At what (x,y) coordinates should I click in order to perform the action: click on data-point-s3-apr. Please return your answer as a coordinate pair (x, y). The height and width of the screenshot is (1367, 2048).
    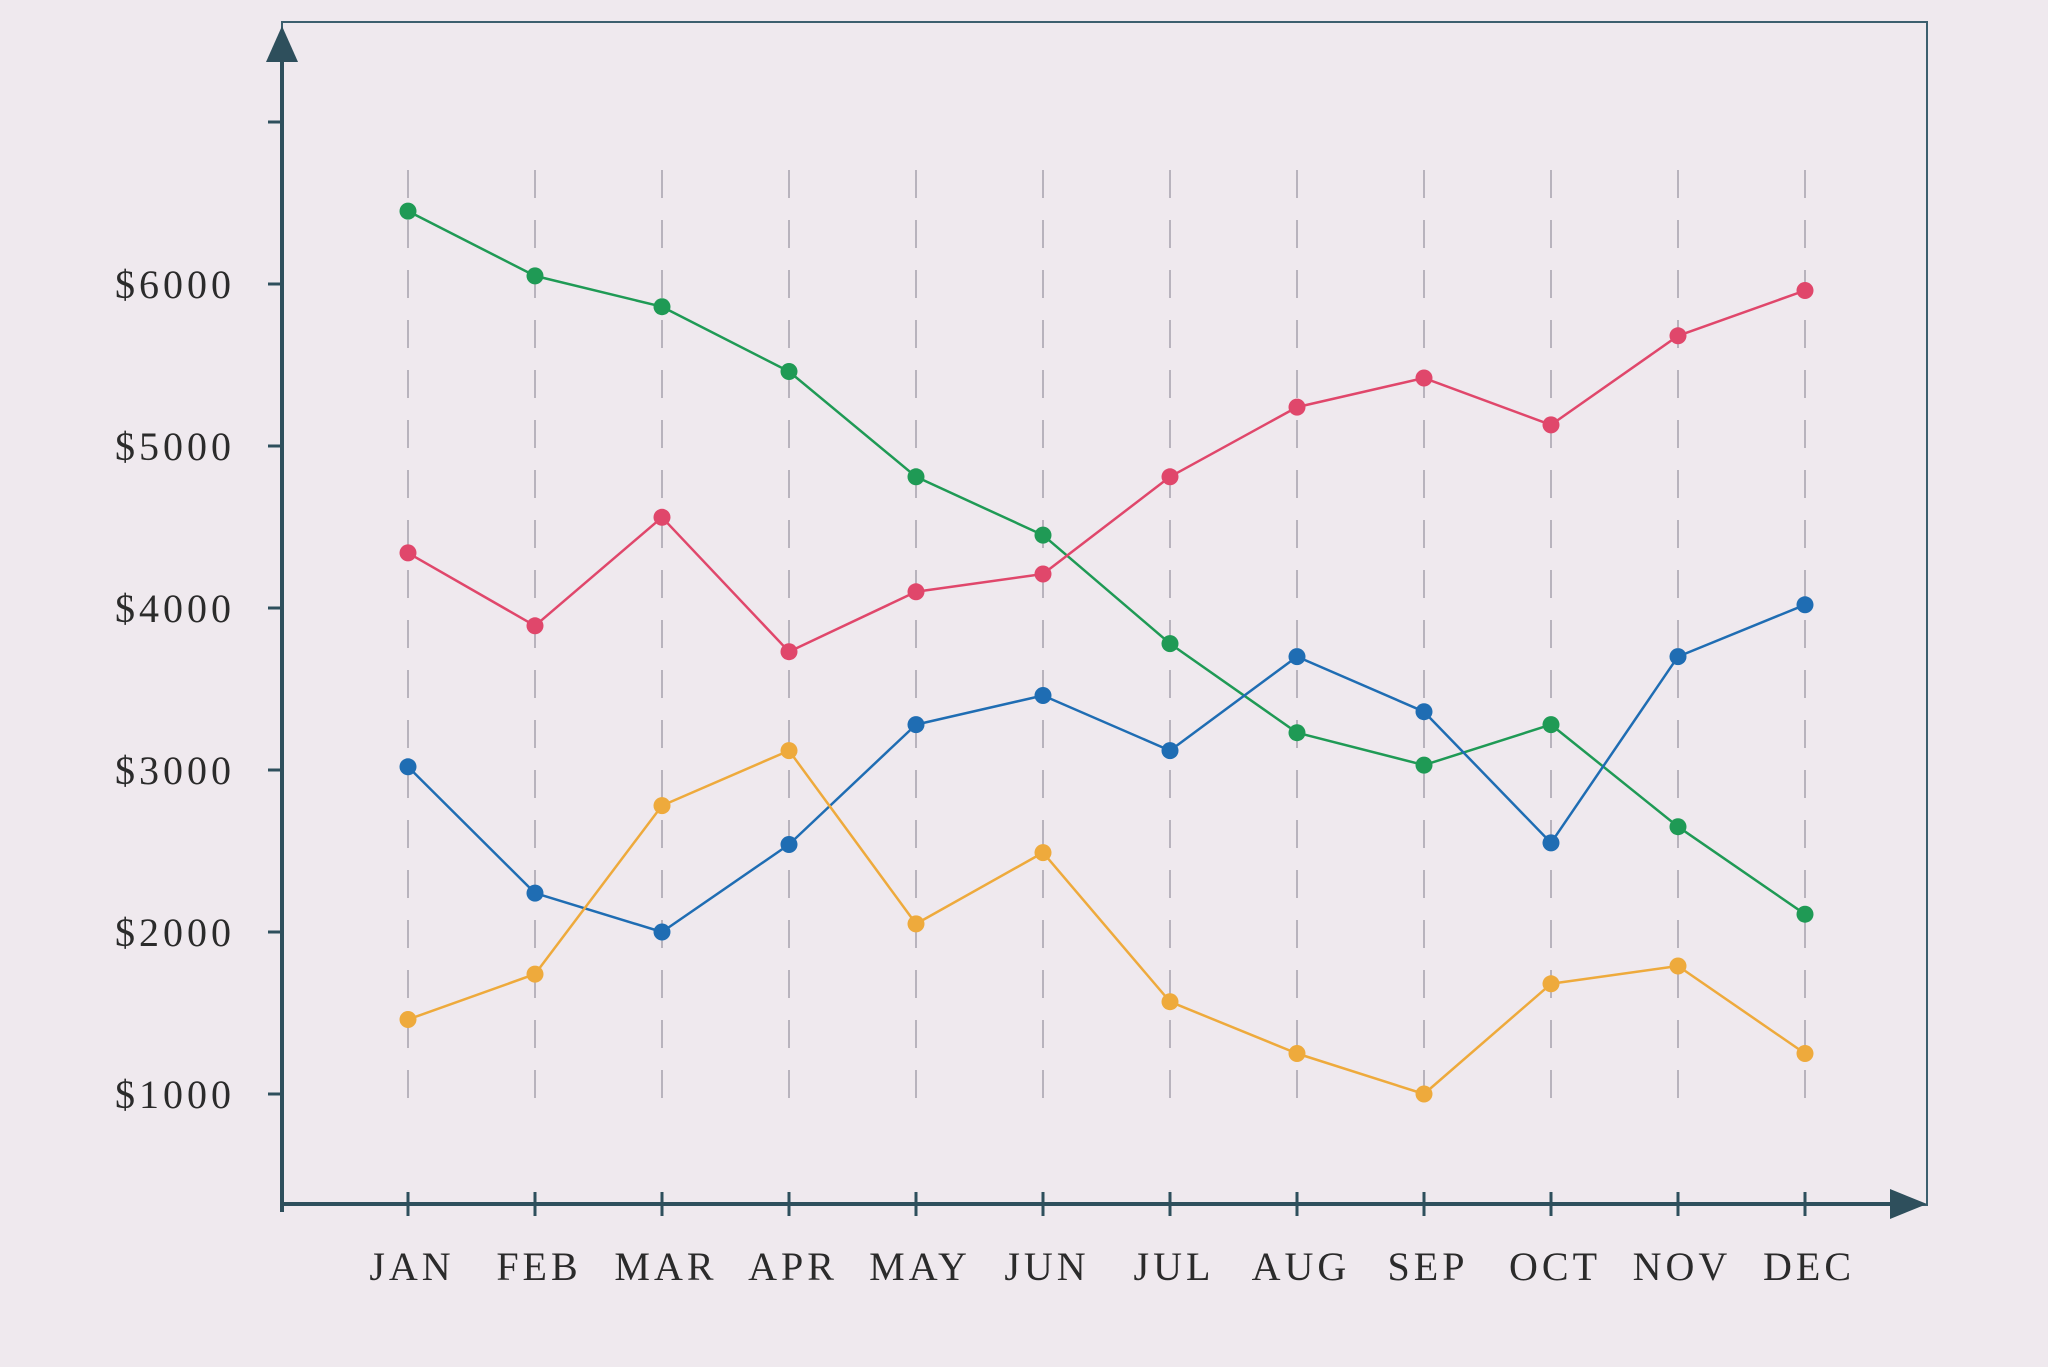
    Looking at the image, I should click on (789, 751).